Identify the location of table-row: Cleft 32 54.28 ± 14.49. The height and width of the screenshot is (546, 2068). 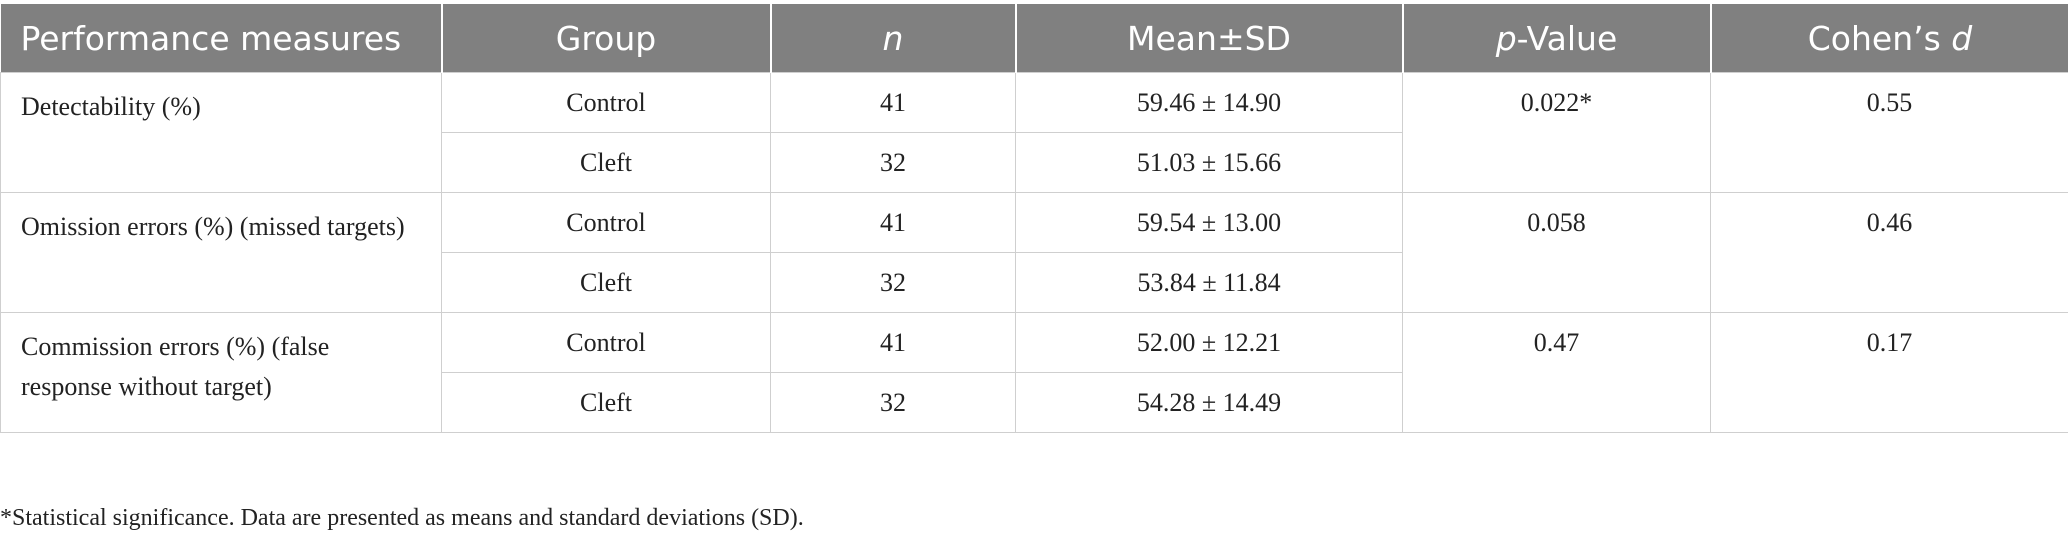
(1034, 402).